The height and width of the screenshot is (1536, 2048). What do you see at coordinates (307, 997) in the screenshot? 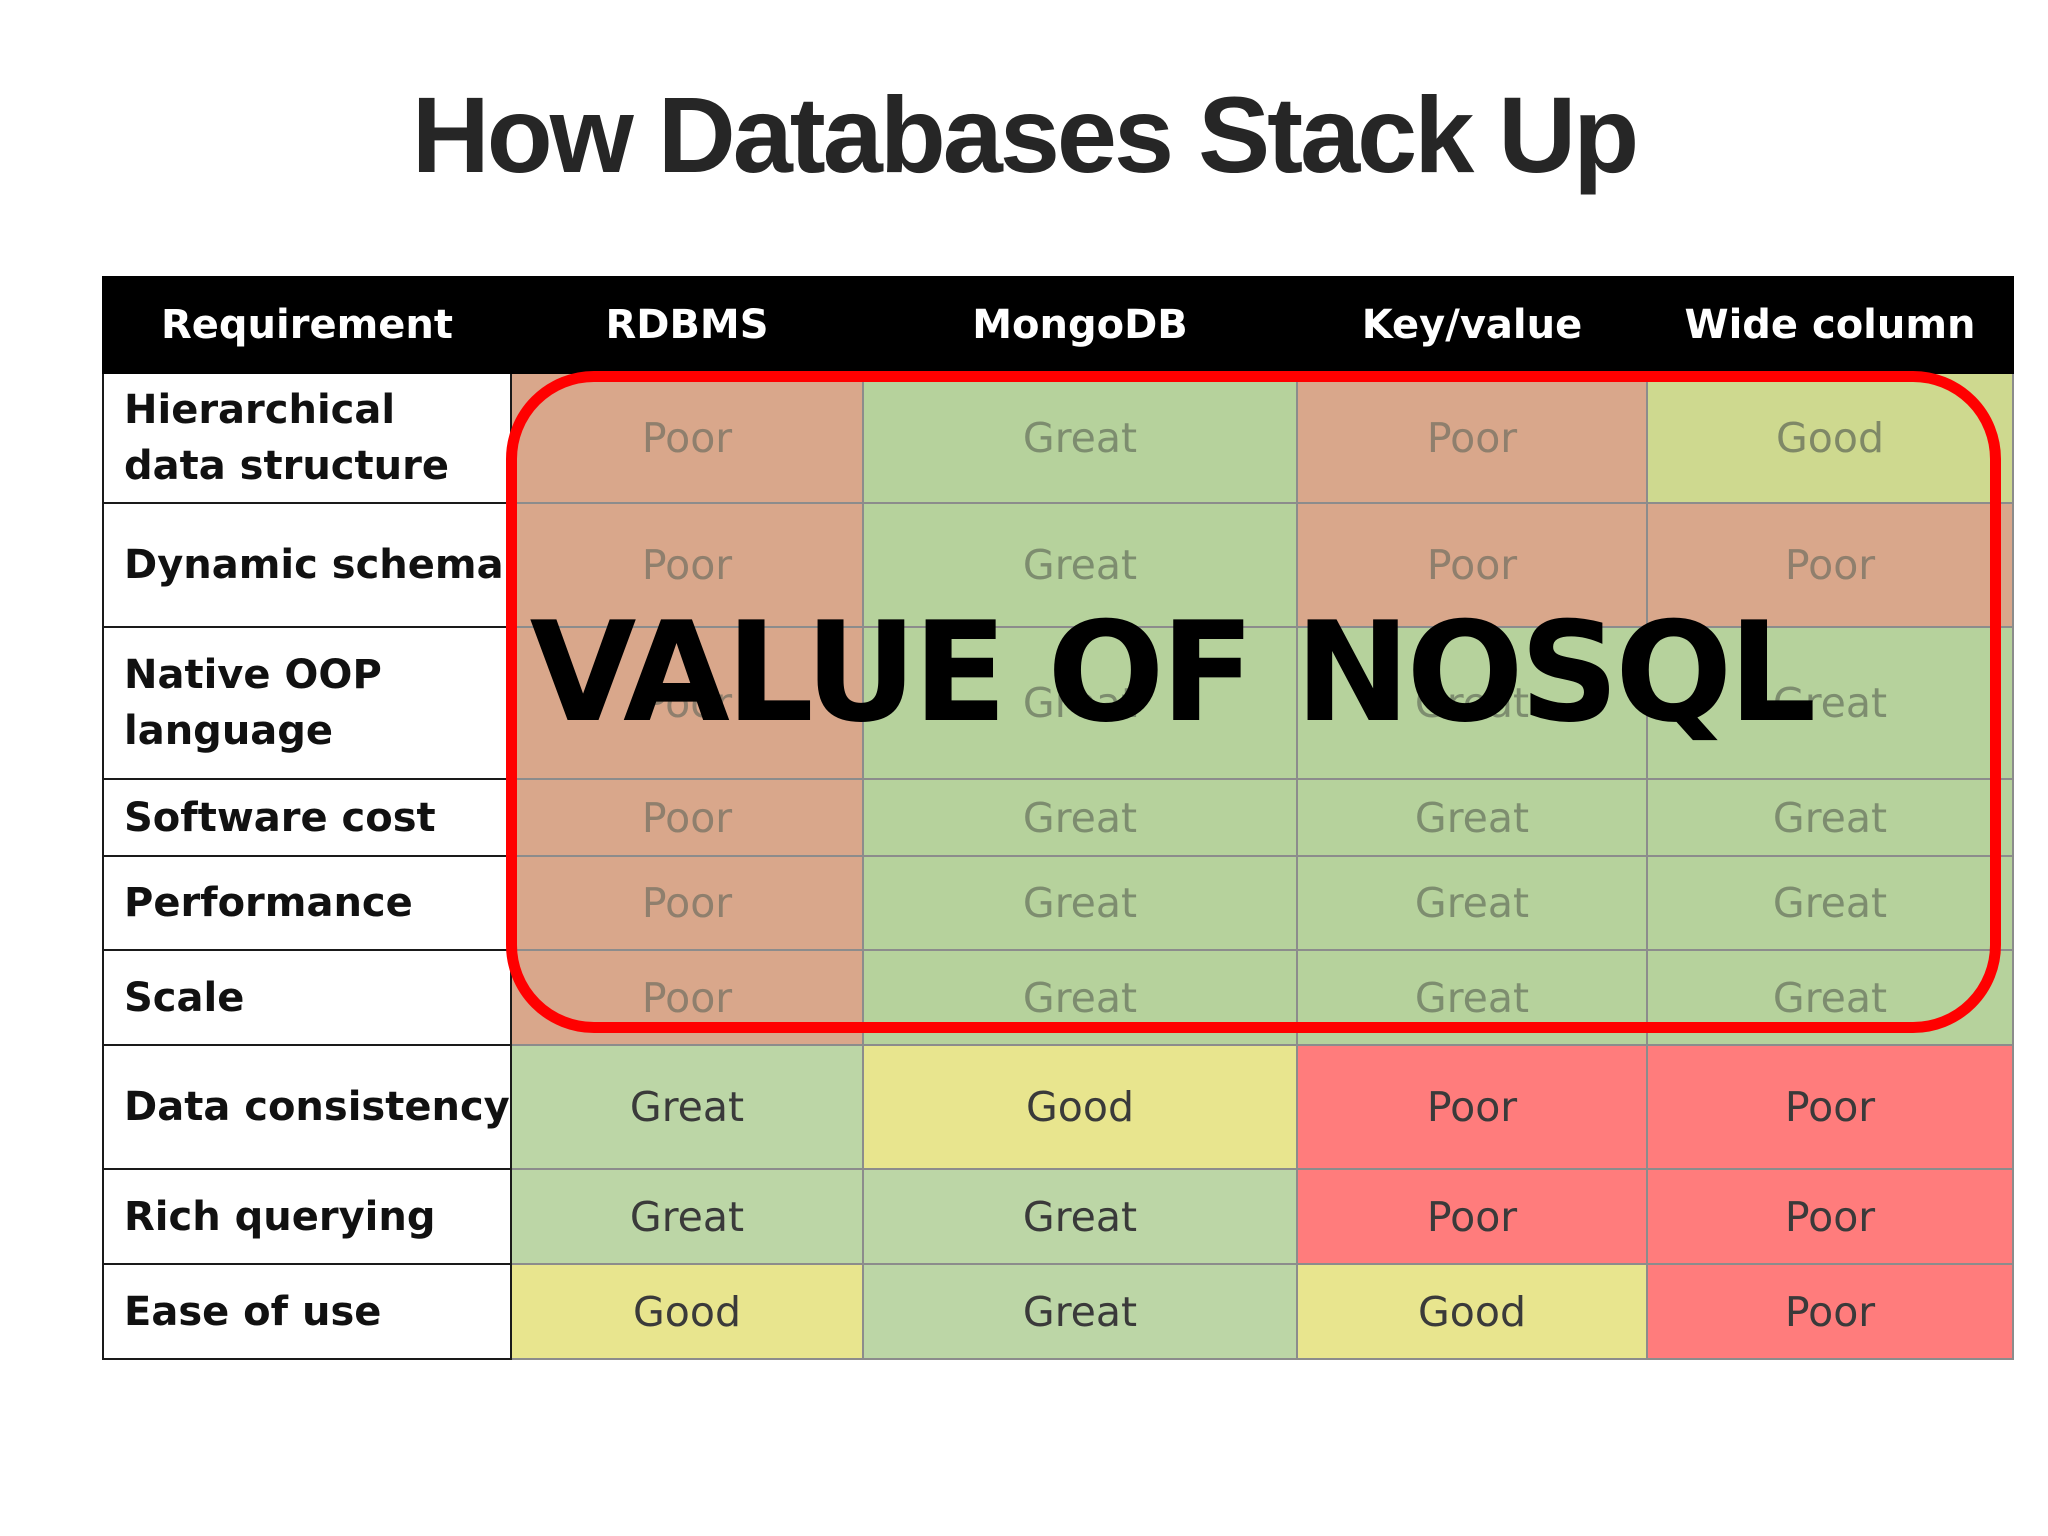
I see `requirement-label: Scale` at bounding box center [307, 997].